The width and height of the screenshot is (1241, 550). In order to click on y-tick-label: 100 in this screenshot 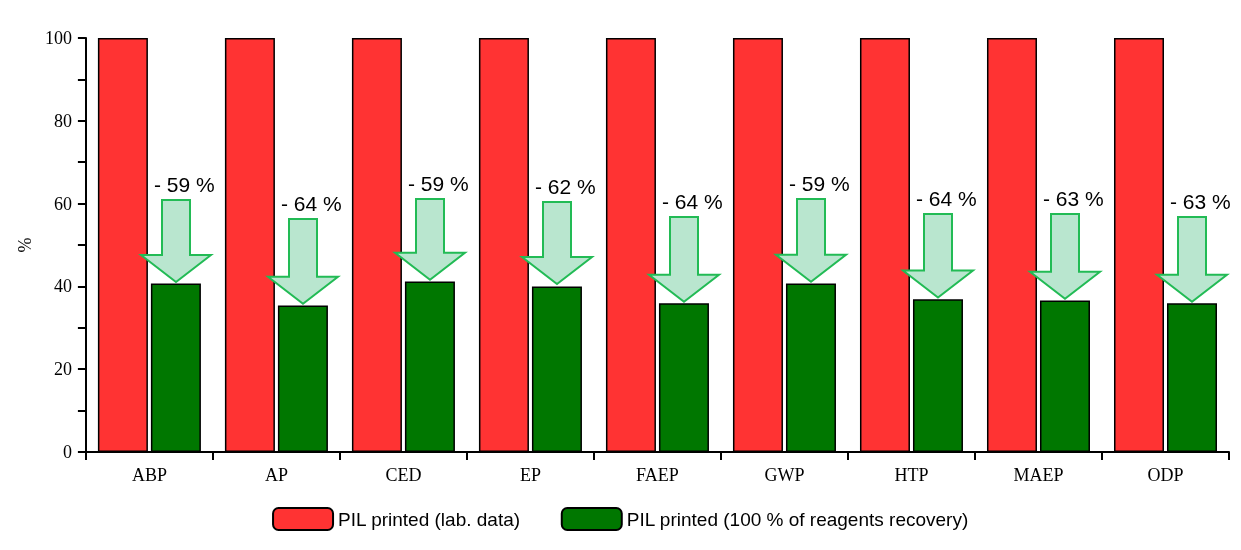, I will do `click(58, 38)`.